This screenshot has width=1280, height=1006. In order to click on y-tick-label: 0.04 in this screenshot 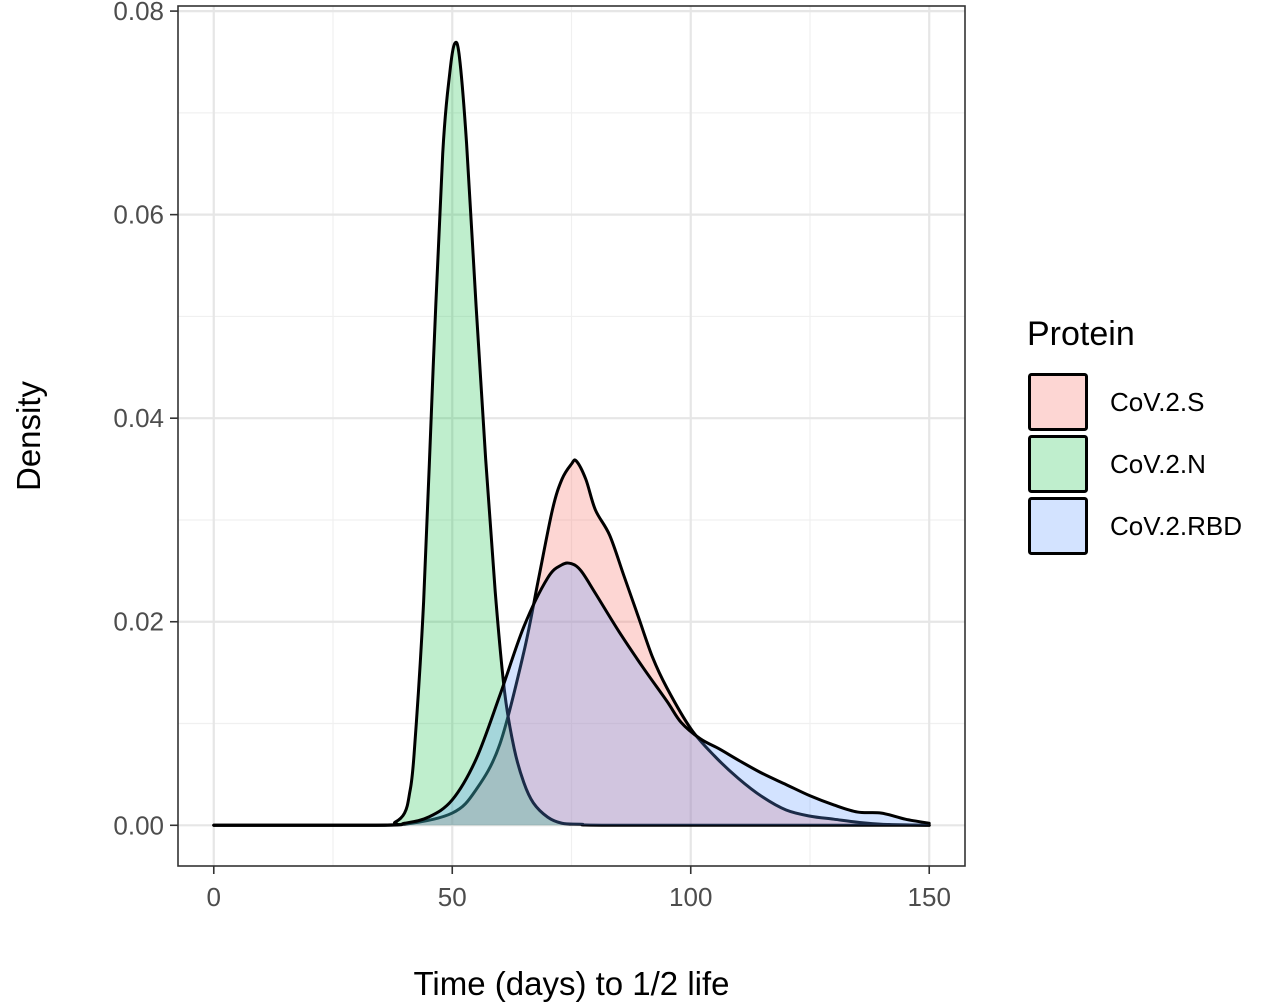, I will do `click(138, 418)`.